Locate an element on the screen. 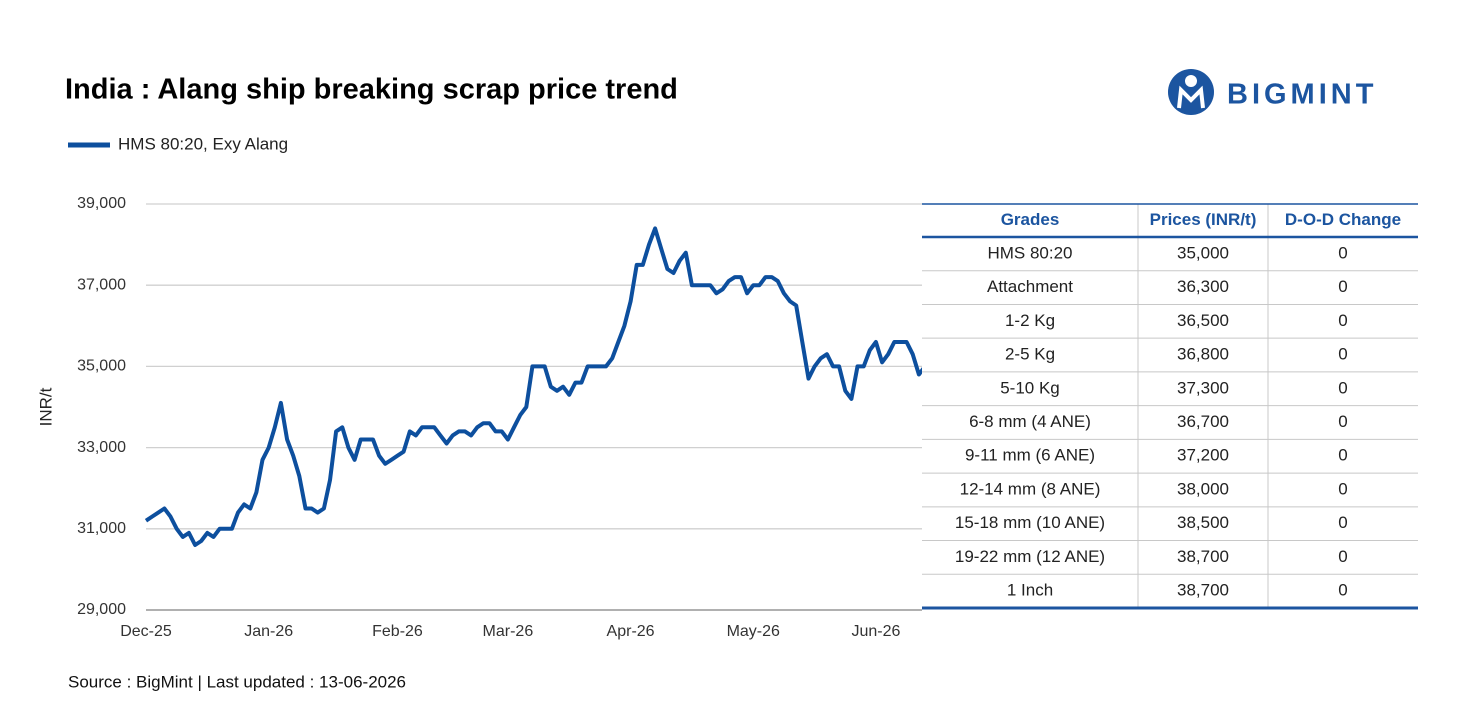 This screenshot has height=714, width=1457. x-tick-label: Apr-26 is located at coordinates (631, 631).